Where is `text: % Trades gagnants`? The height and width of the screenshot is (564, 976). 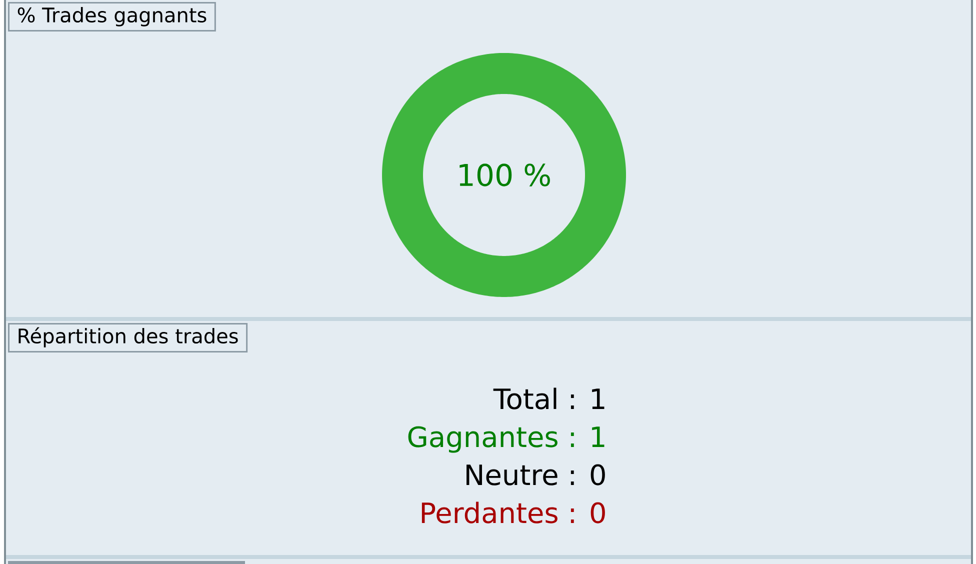 text: % Trades gagnants is located at coordinates (112, 16).